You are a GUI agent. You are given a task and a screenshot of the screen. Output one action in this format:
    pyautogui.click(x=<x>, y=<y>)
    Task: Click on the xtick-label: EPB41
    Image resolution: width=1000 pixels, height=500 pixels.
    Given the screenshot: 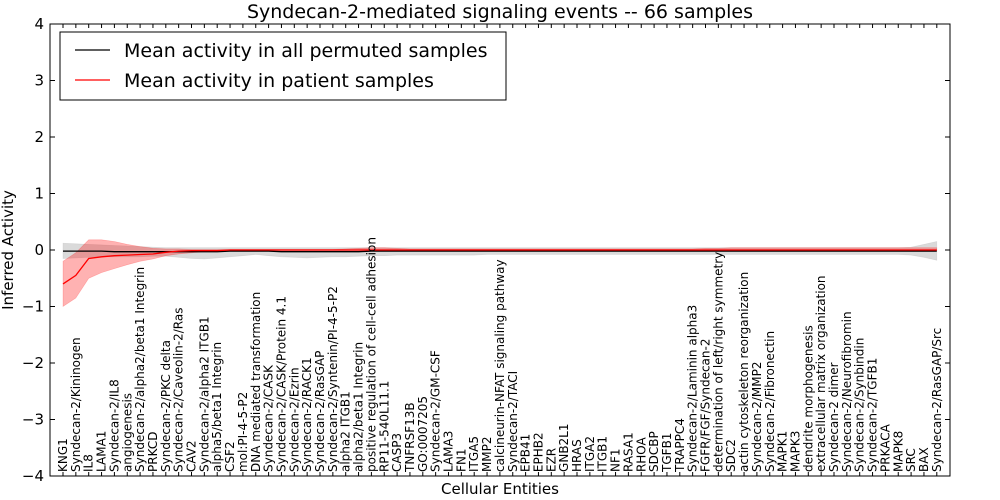 What is the action you would take?
    pyautogui.click(x=526, y=453)
    